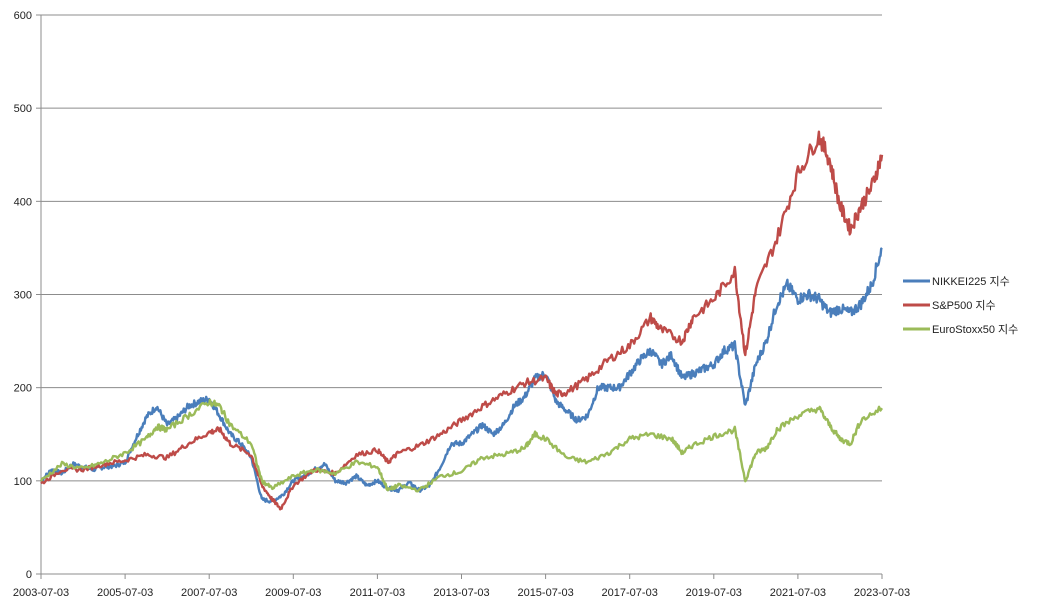 This screenshot has width=1043, height=608. What do you see at coordinates (293, 593) in the screenshot?
I see `x-tick-label: 2009-07-03` at bounding box center [293, 593].